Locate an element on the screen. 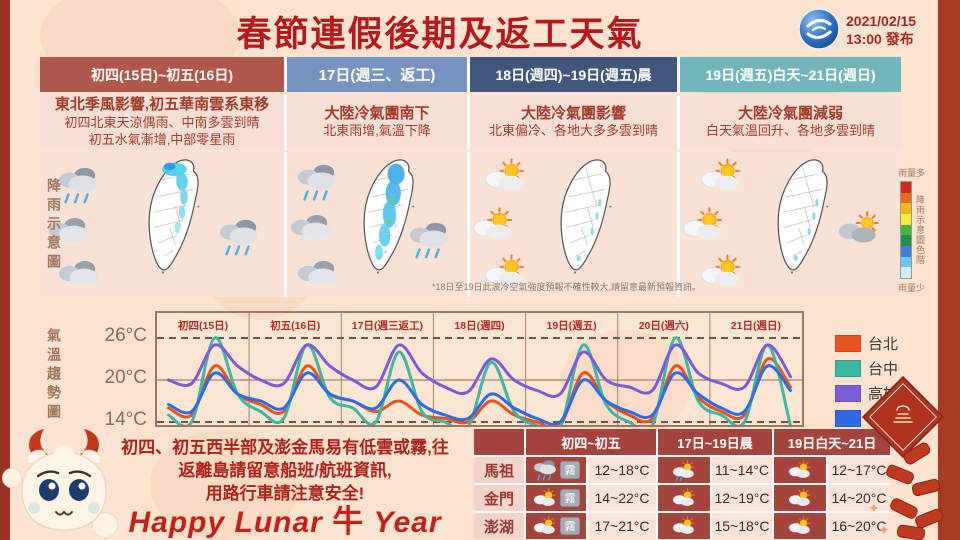  table-row-label: 金門 is located at coordinates (499, 498).